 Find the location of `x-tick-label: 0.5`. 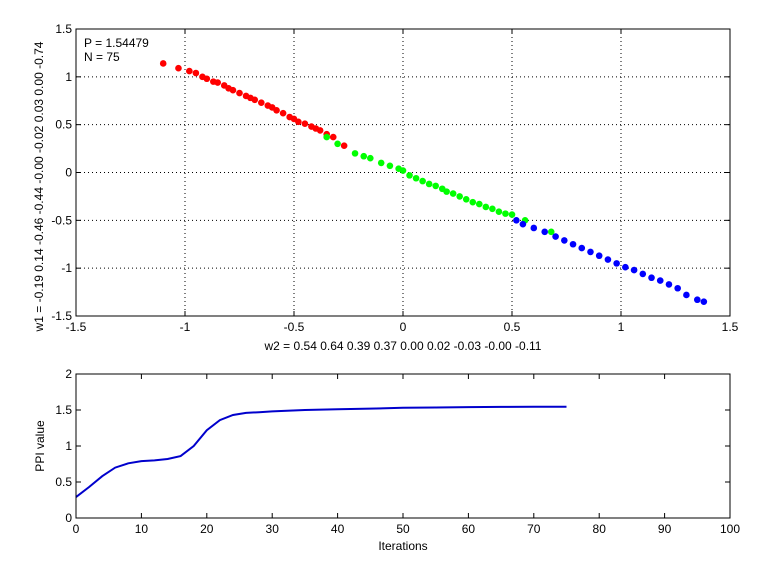

x-tick-label: 0.5 is located at coordinates (512, 327).